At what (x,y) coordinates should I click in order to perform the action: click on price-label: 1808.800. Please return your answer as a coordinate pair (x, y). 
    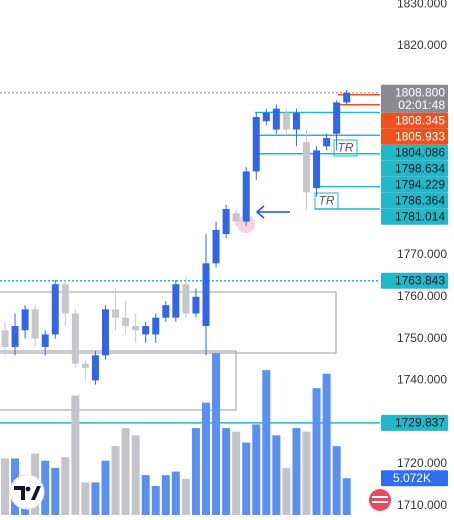
    Looking at the image, I should click on (420, 92).